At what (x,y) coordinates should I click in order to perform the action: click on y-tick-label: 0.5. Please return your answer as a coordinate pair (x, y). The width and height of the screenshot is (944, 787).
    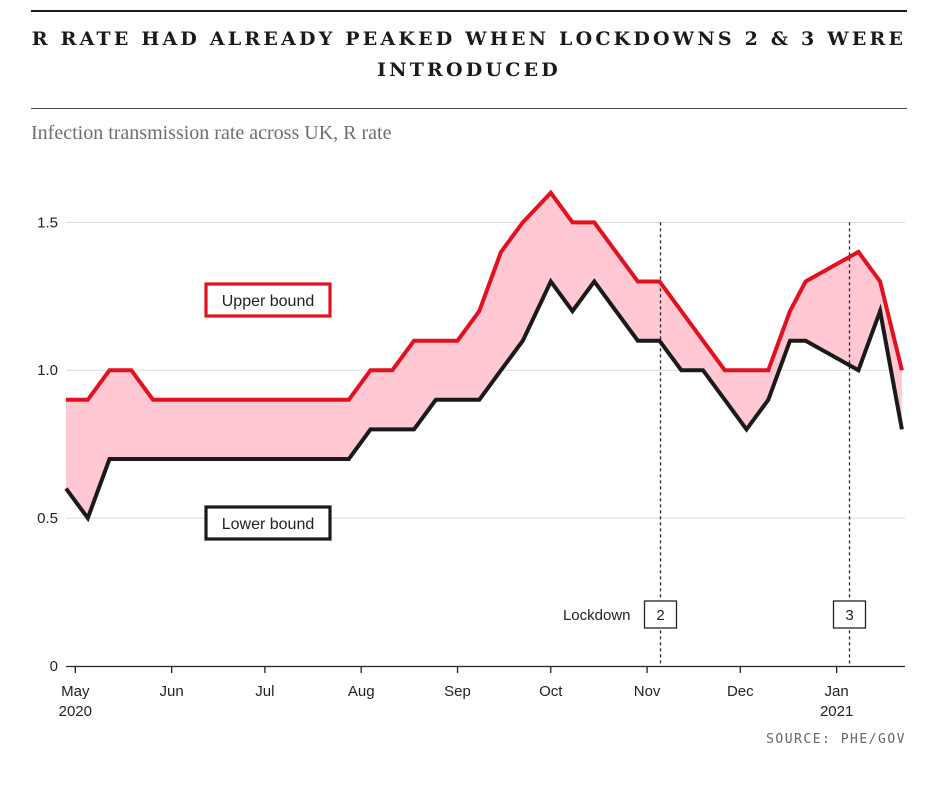
    Looking at the image, I should click on (47, 518).